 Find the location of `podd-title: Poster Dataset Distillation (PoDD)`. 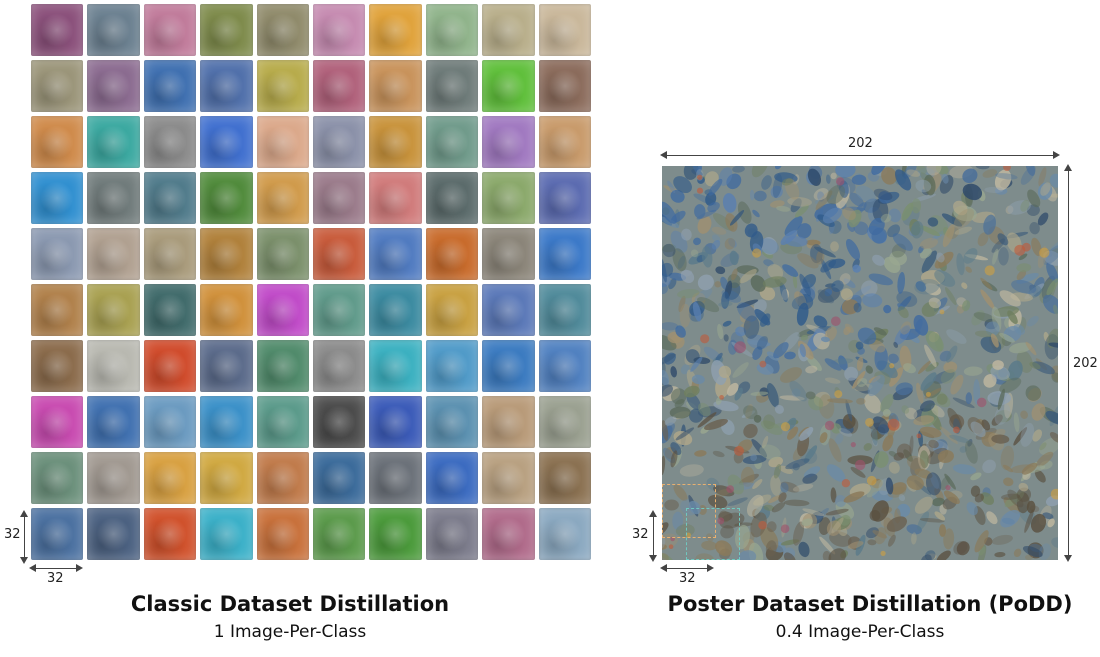

podd-title: Poster Dataset Distillation (PoDD) is located at coordinates (870, 604).